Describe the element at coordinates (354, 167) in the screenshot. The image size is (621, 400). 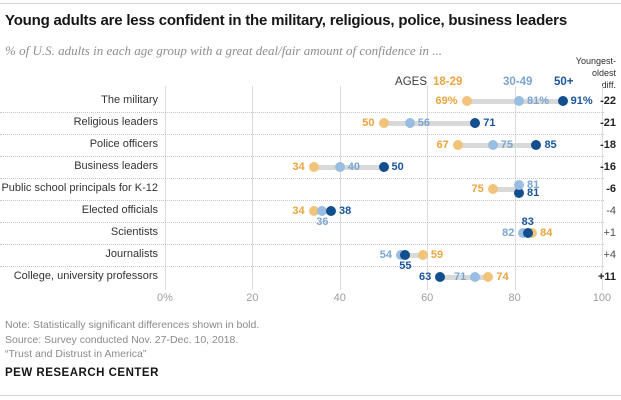
I see `value-label: 40` at that location.